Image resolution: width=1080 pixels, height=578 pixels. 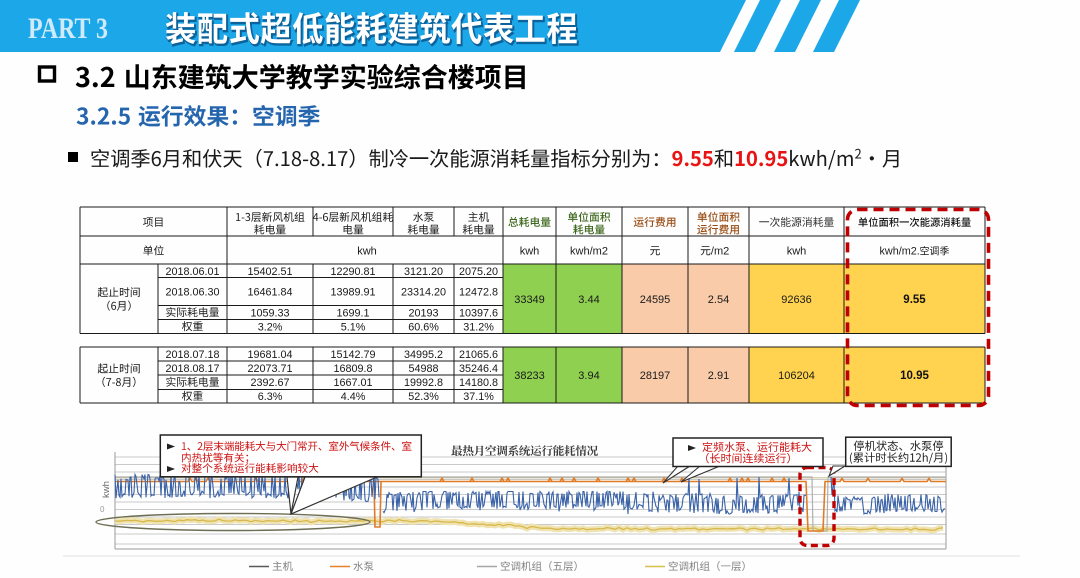 I want to click on svg-text: 22073.71, so click(x=269, y=369).